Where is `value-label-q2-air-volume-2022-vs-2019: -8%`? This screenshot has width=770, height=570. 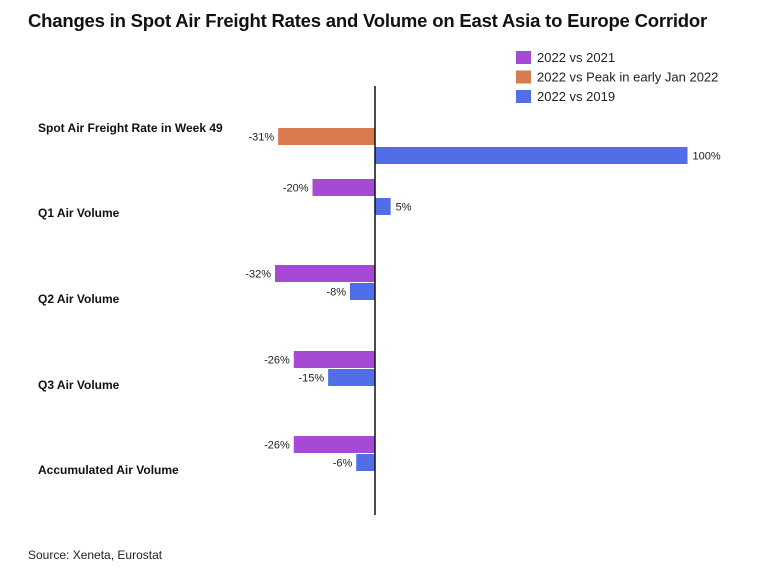 value-label-q2-air-volume-2022-vs-2019: -8% is located at coordinates (336, 293).